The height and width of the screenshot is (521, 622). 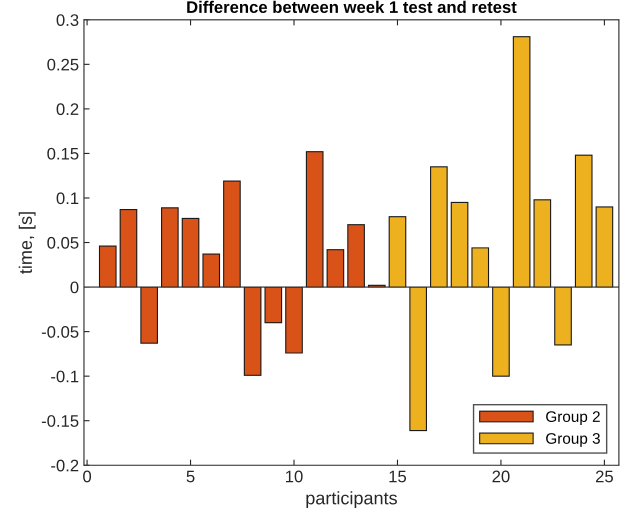 What do you see at coordinates (67, 198) in the screenshot?
I see `y-tick-label: 0.1` at bounding box center [67, 198].